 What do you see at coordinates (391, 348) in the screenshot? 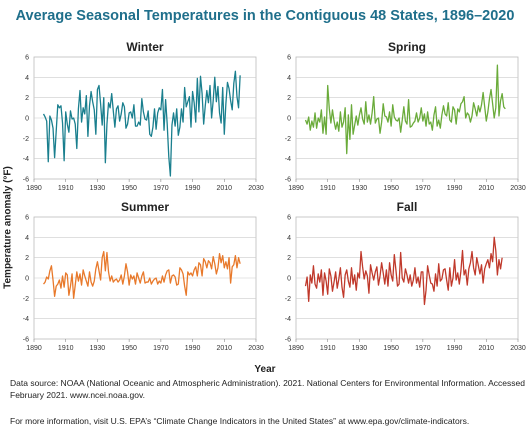
I see `fall-x-tick-label: 1950` at bounding box center [391, 348].